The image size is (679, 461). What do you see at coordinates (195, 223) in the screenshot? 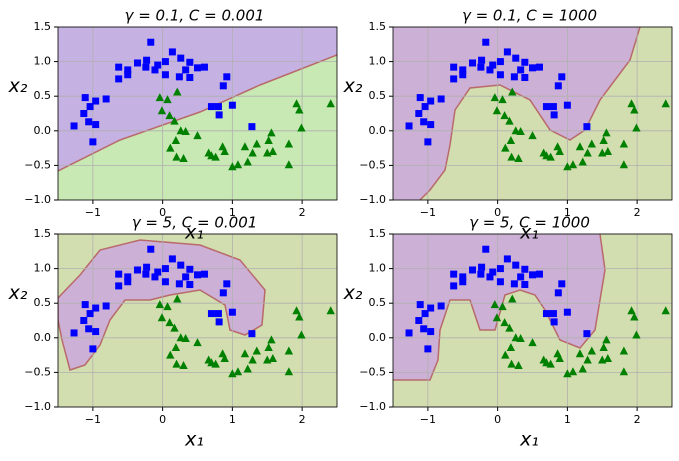
I see `chart-title: γ = 5, C = 0.001` at bounding box center [195, 223].